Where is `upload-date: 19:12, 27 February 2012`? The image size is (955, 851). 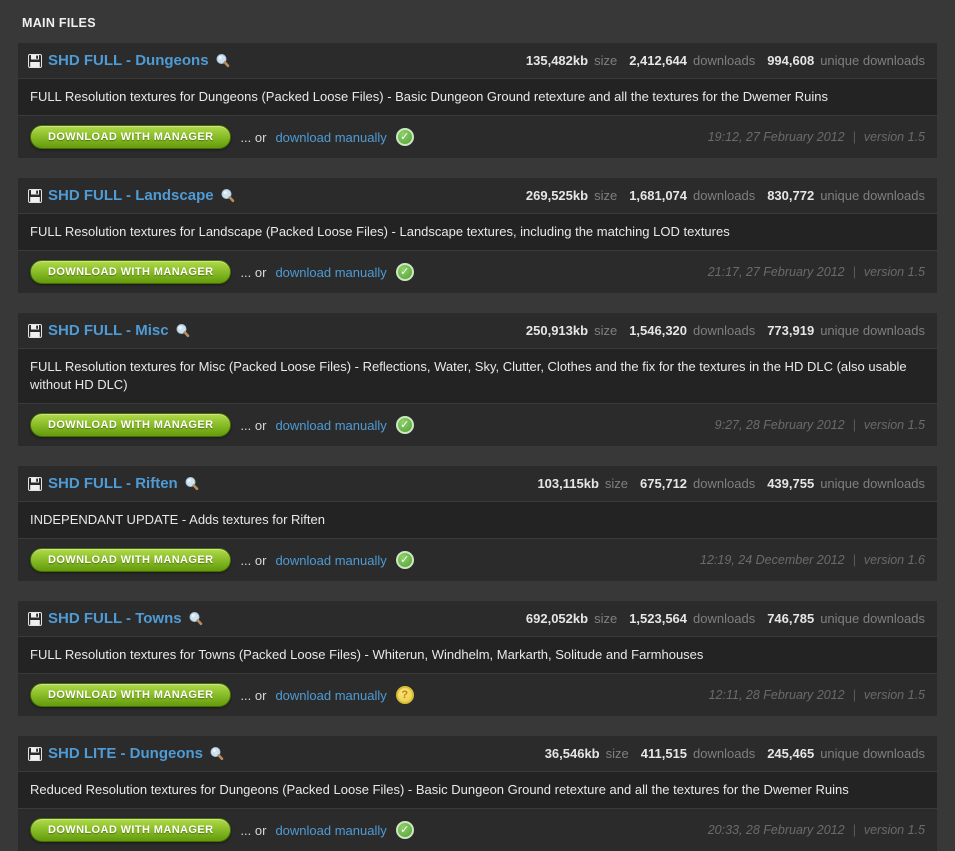
upload-date: 19:12, 27 February 2012 is located at coordinates (776, 137).